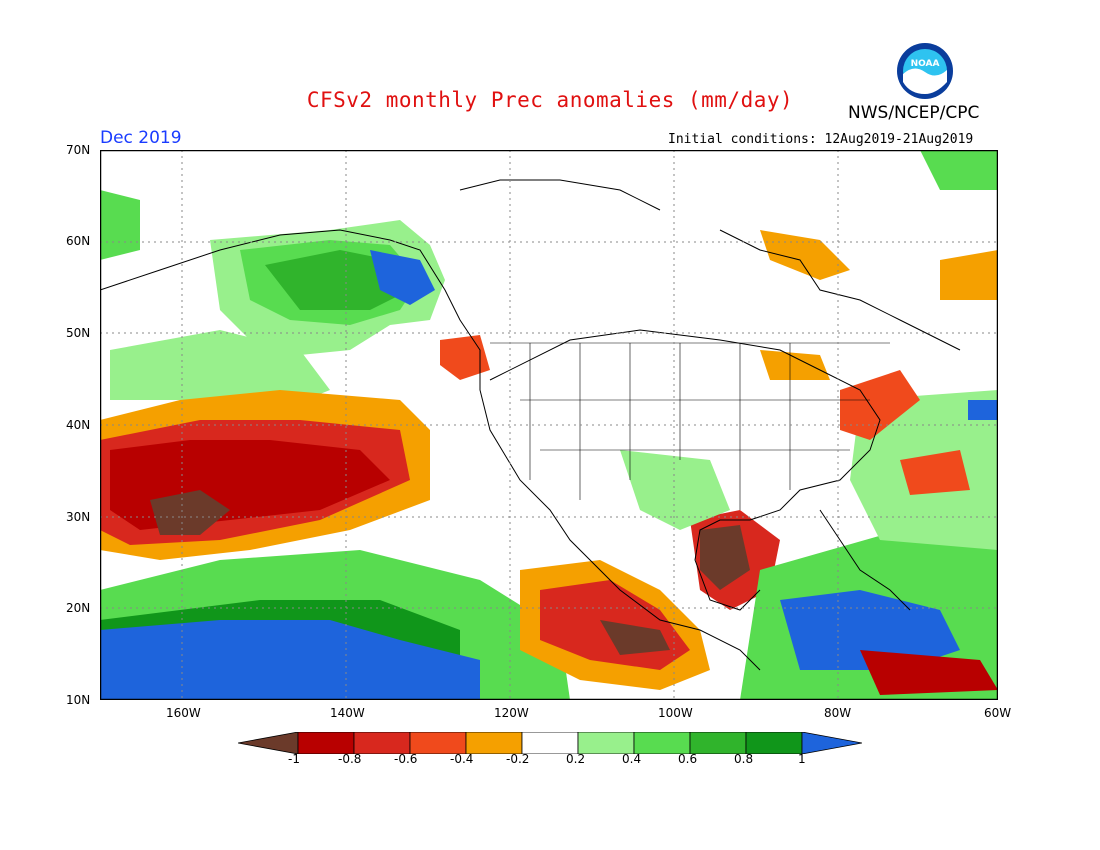  Describe the element at coordinates (78, 517) in the screenshot. I see `lat-label-30n: 30N` at that location.